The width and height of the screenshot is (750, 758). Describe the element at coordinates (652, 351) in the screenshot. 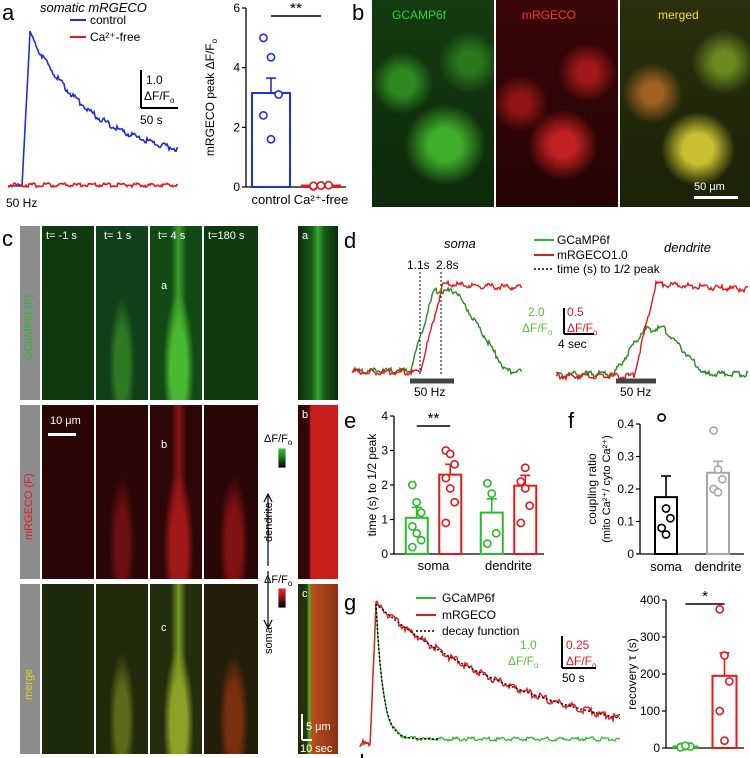

I see `dendrite-gcamp-trace` at that location.